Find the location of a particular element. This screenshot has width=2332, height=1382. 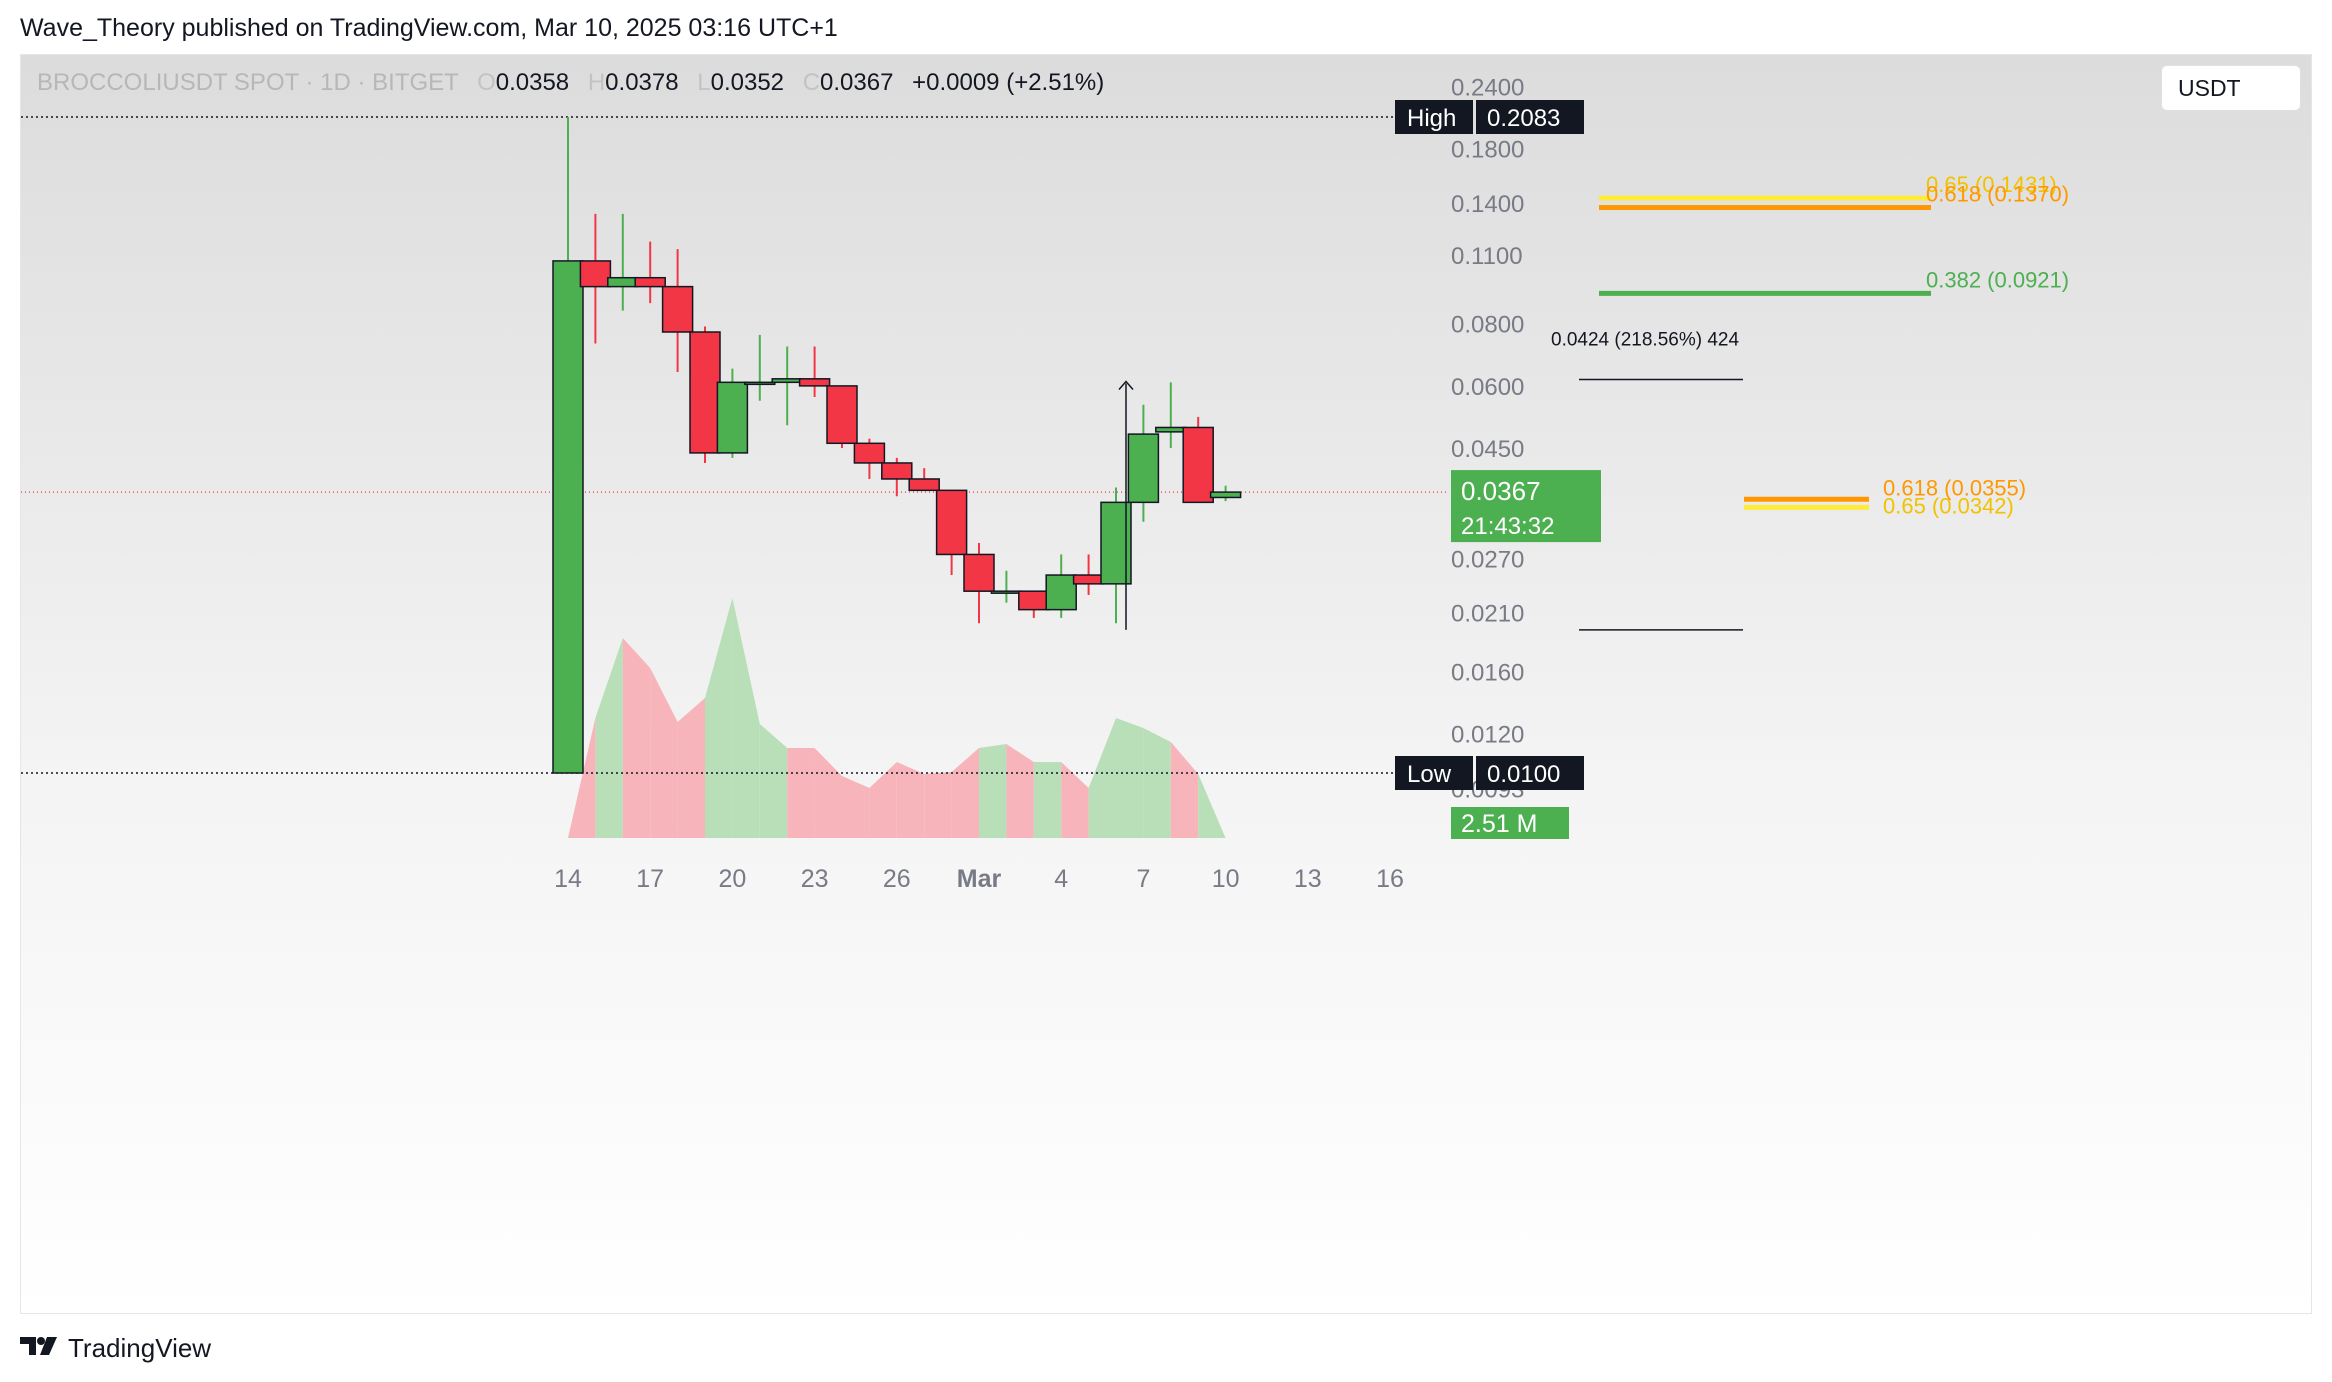

low-value: 0.0100 is located at coordinates (1523, 774).